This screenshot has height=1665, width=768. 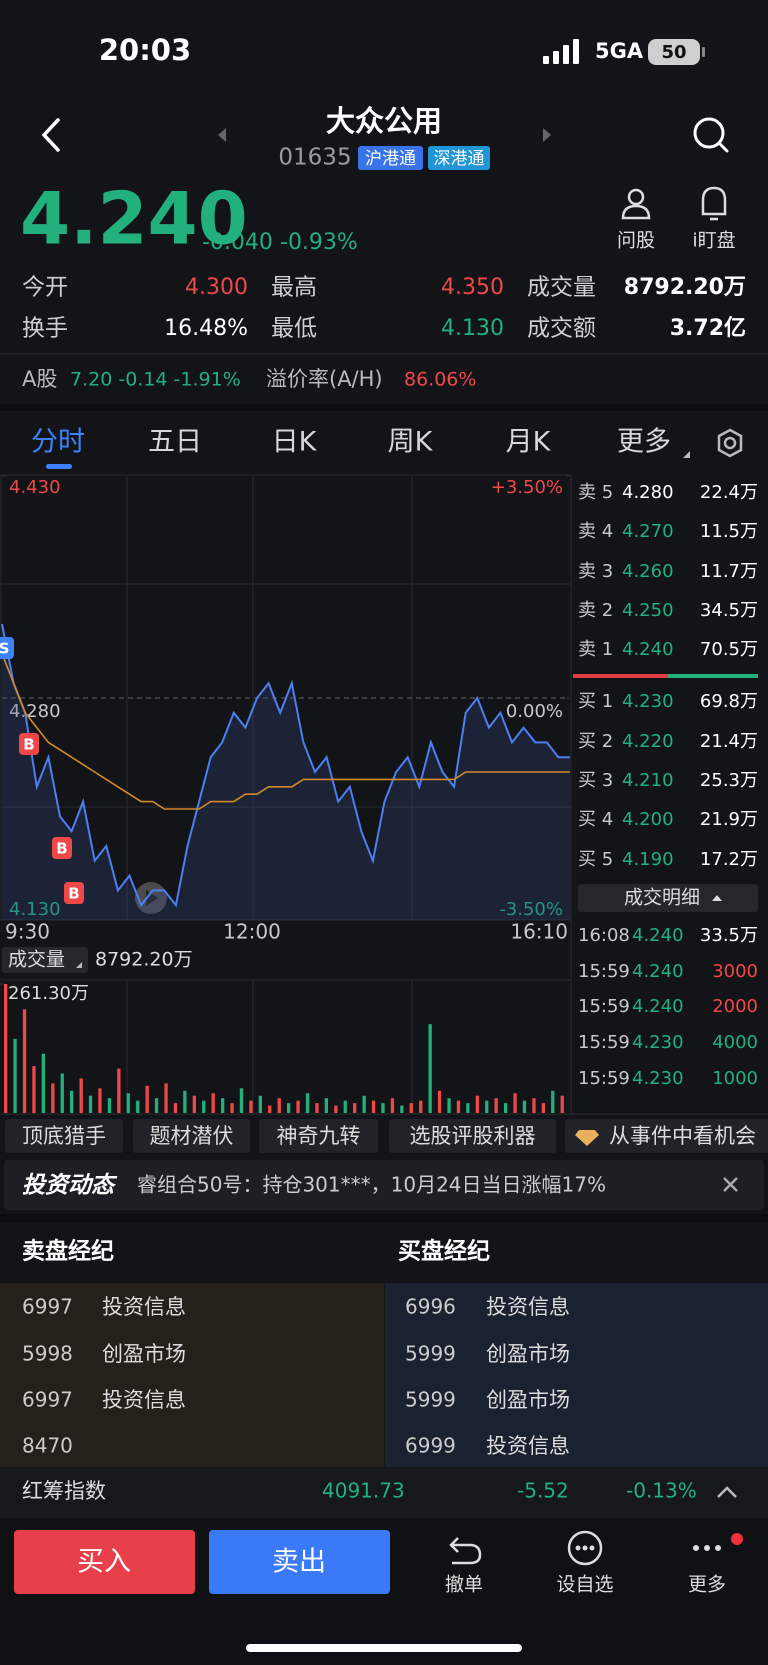 What do you see at coordinates (104, 1562) in the screenshot?
I see `buy-button` at bounding box center [104, 1562].